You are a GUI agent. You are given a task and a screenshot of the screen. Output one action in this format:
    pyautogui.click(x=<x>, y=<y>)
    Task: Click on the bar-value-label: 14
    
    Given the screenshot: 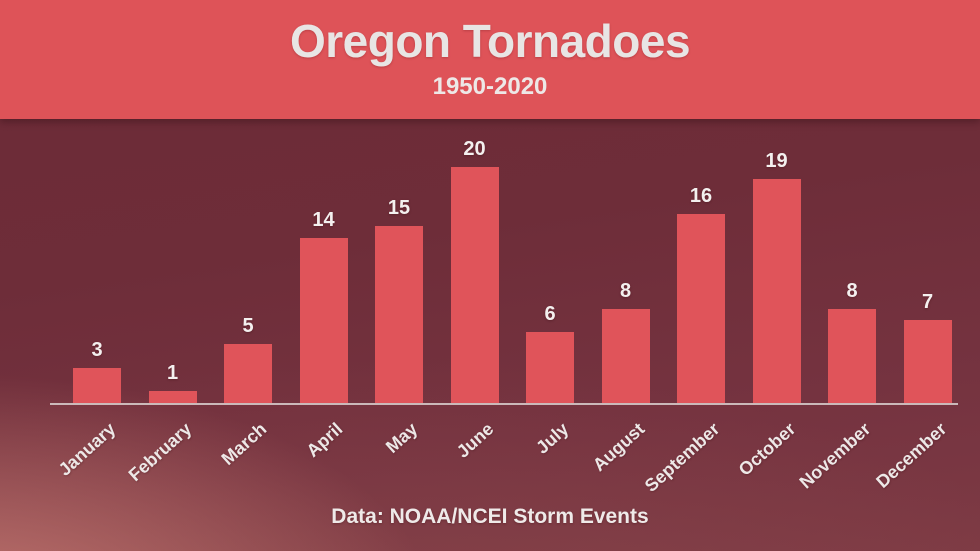 What is the action you would take?
    pyautogui.click(x=323, y=220)
    